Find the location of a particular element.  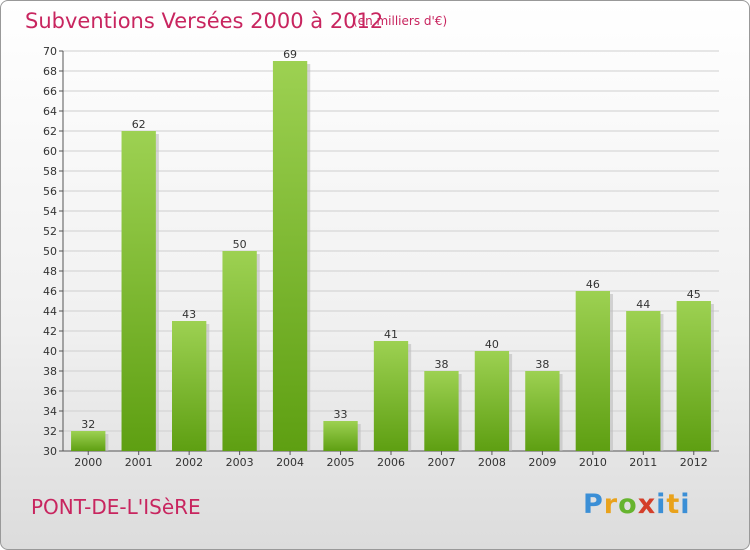

x-tick-label: 2010 is located at coordinates (593, 462).